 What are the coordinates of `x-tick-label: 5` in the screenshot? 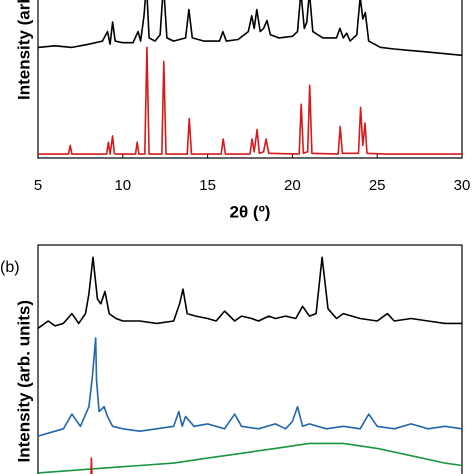 It's located at (38, 185).